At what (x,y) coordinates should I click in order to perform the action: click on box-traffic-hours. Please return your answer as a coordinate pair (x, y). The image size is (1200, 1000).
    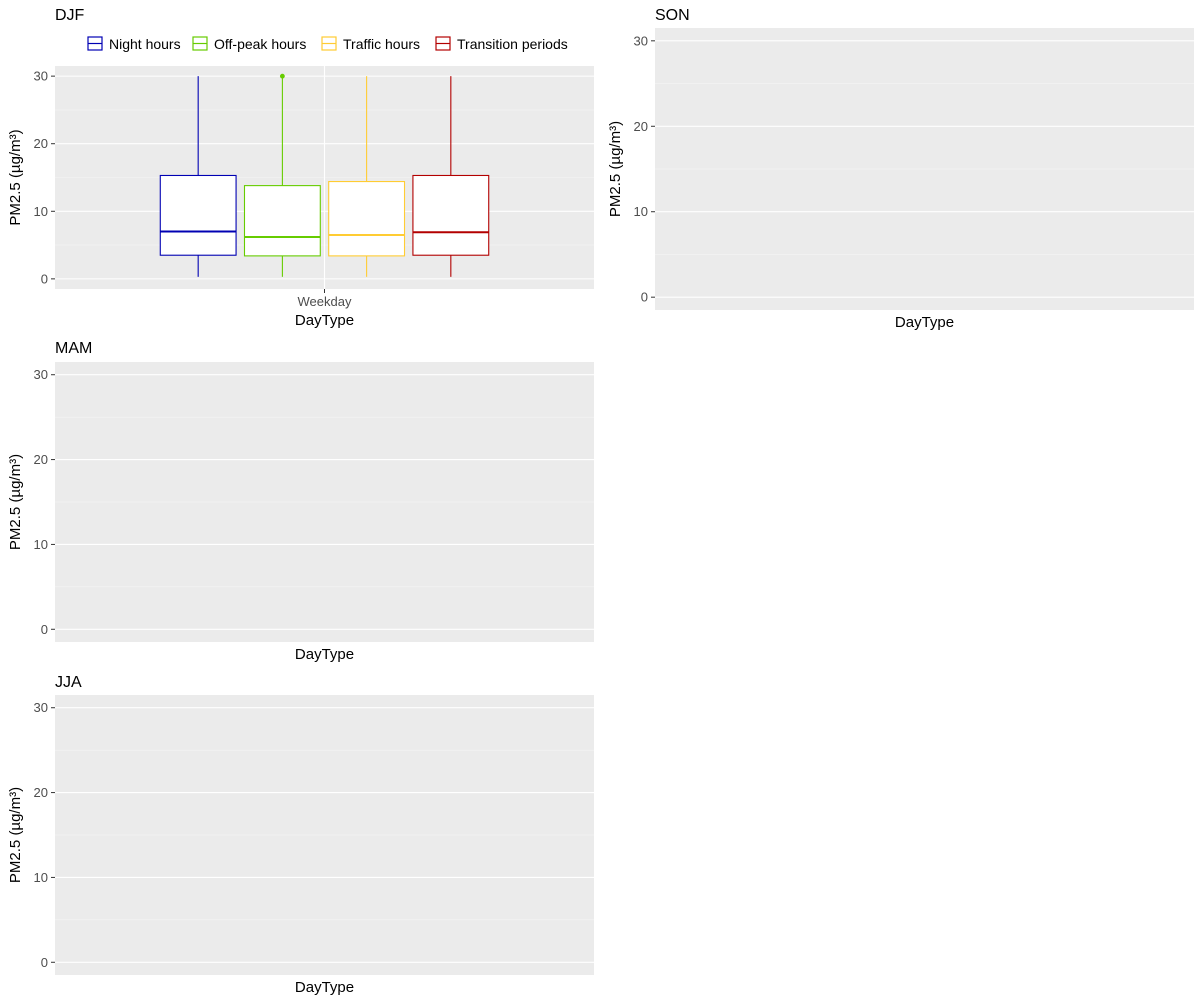
    Looking at the image, I should click on (367, 176).